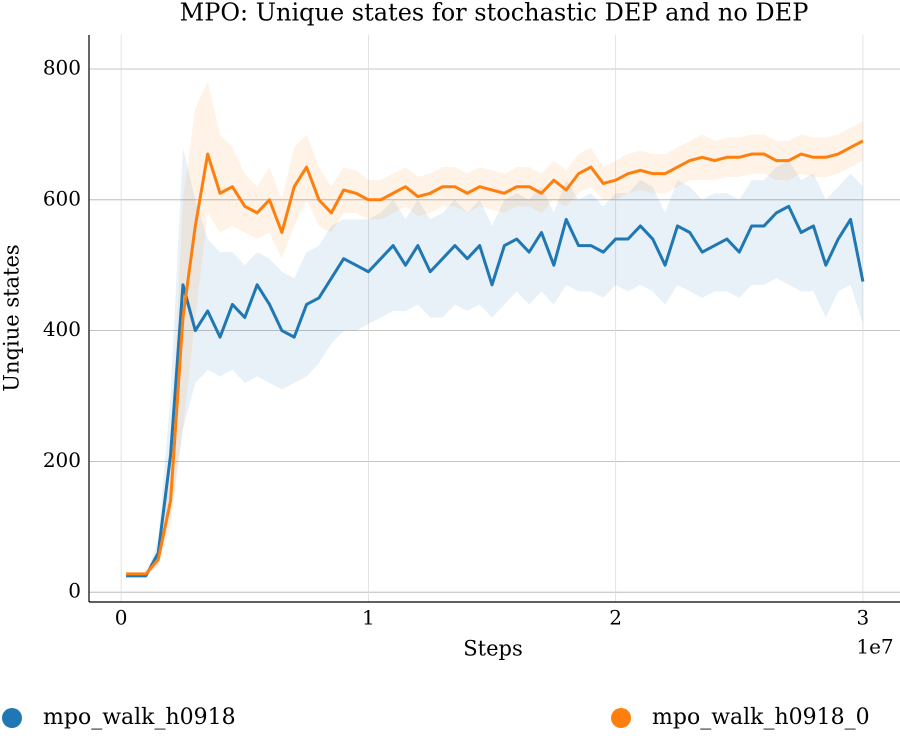  What do you see at coordinates (874, 647) in the screenshot?
I see `x-offset-label: 1e7` at bounding box center [874, 647].